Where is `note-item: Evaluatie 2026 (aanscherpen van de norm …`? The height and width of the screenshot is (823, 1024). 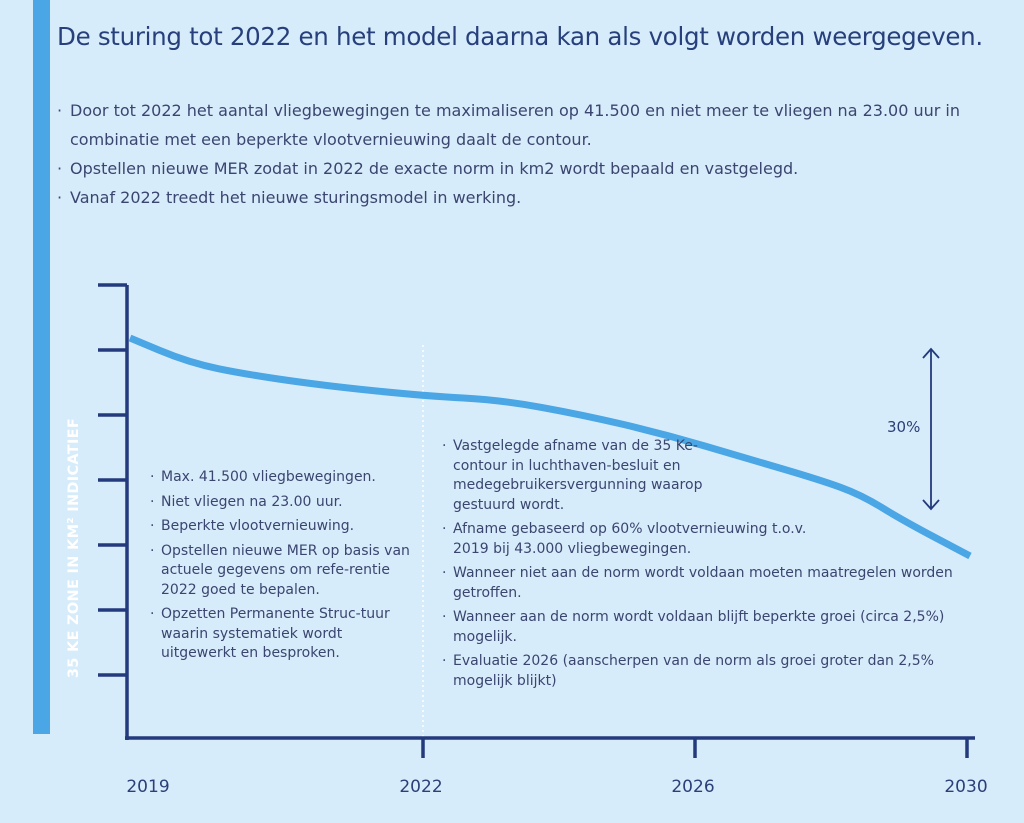
note-item: Evaluatie 2026 (aanscherpen van de norm … is located at coordinates (697, 671).